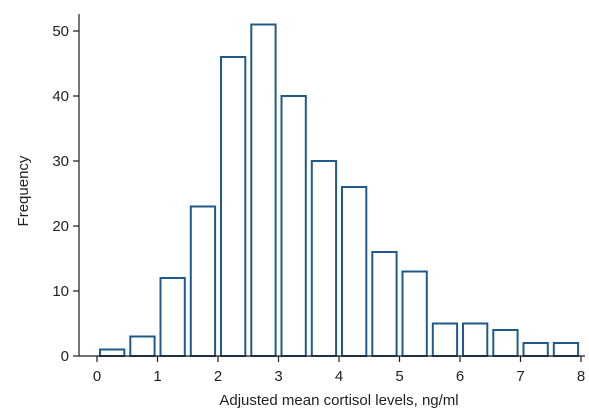 The height and width of the screenshot is (416, 589). I want to click on x-tick-label-0: 0, so click(97, 376).